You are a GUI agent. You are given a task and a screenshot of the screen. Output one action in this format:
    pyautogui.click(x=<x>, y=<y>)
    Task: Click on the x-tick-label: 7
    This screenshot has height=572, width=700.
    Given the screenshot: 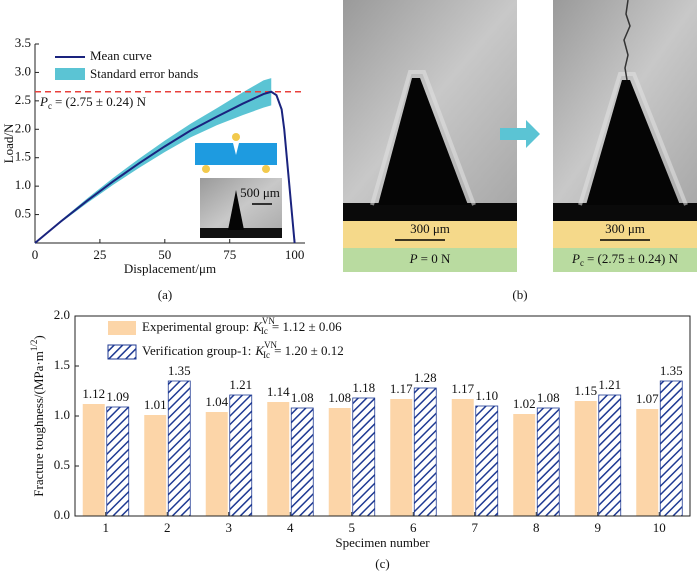 What is the action you would take?
    pyautogui.click(x=475, y=527)
    